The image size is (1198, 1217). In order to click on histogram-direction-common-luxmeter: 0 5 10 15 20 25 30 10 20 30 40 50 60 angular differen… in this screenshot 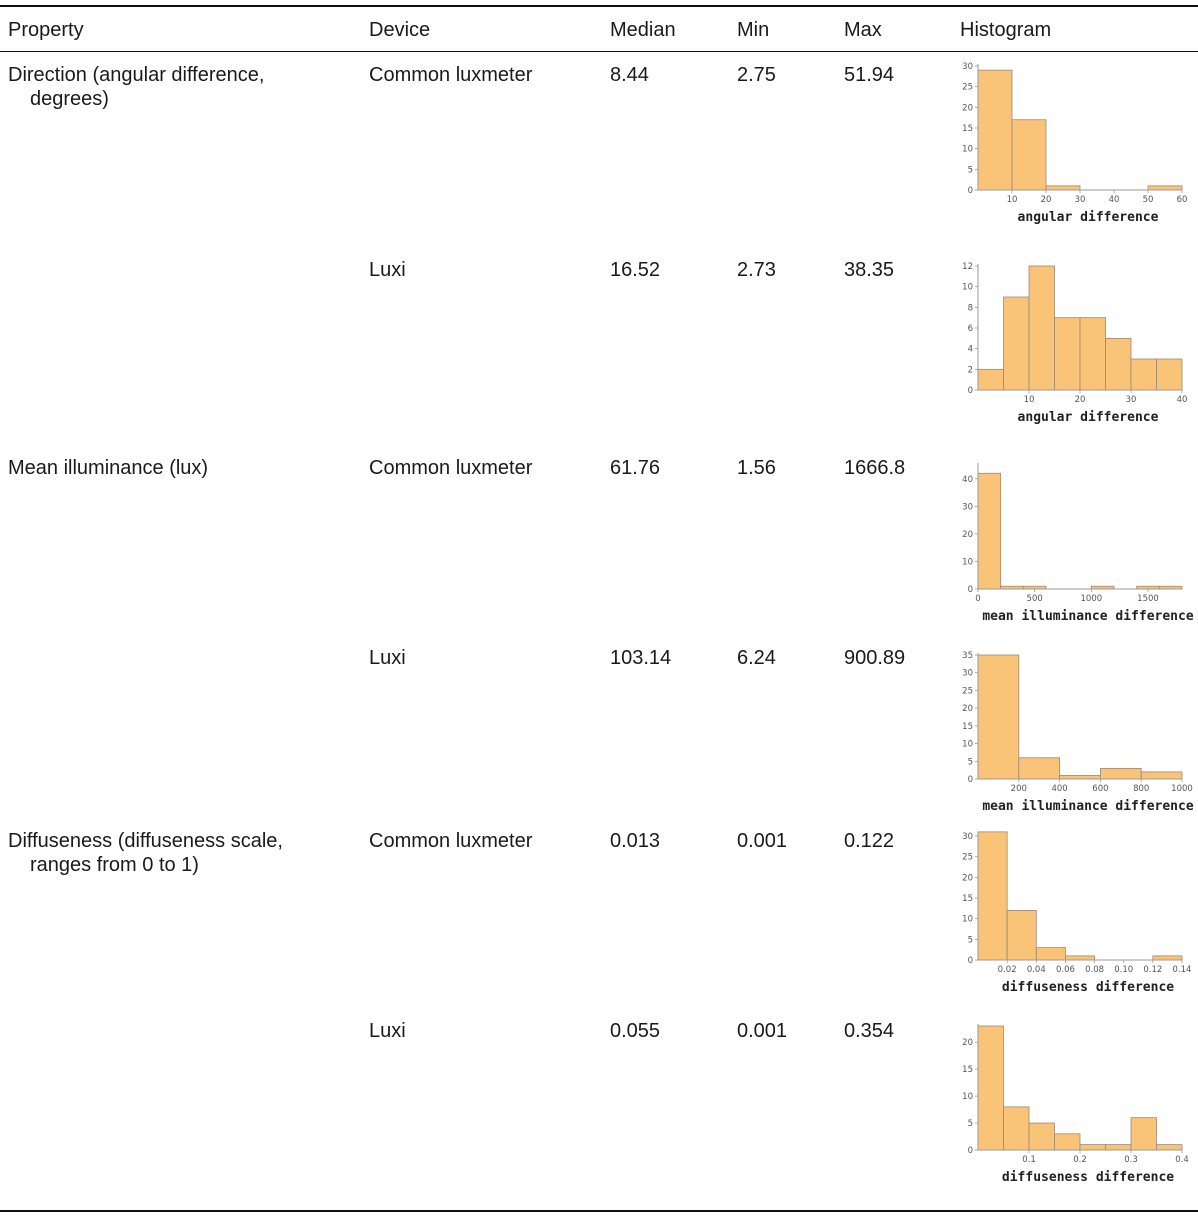, I will do `click(1070, 144)`.